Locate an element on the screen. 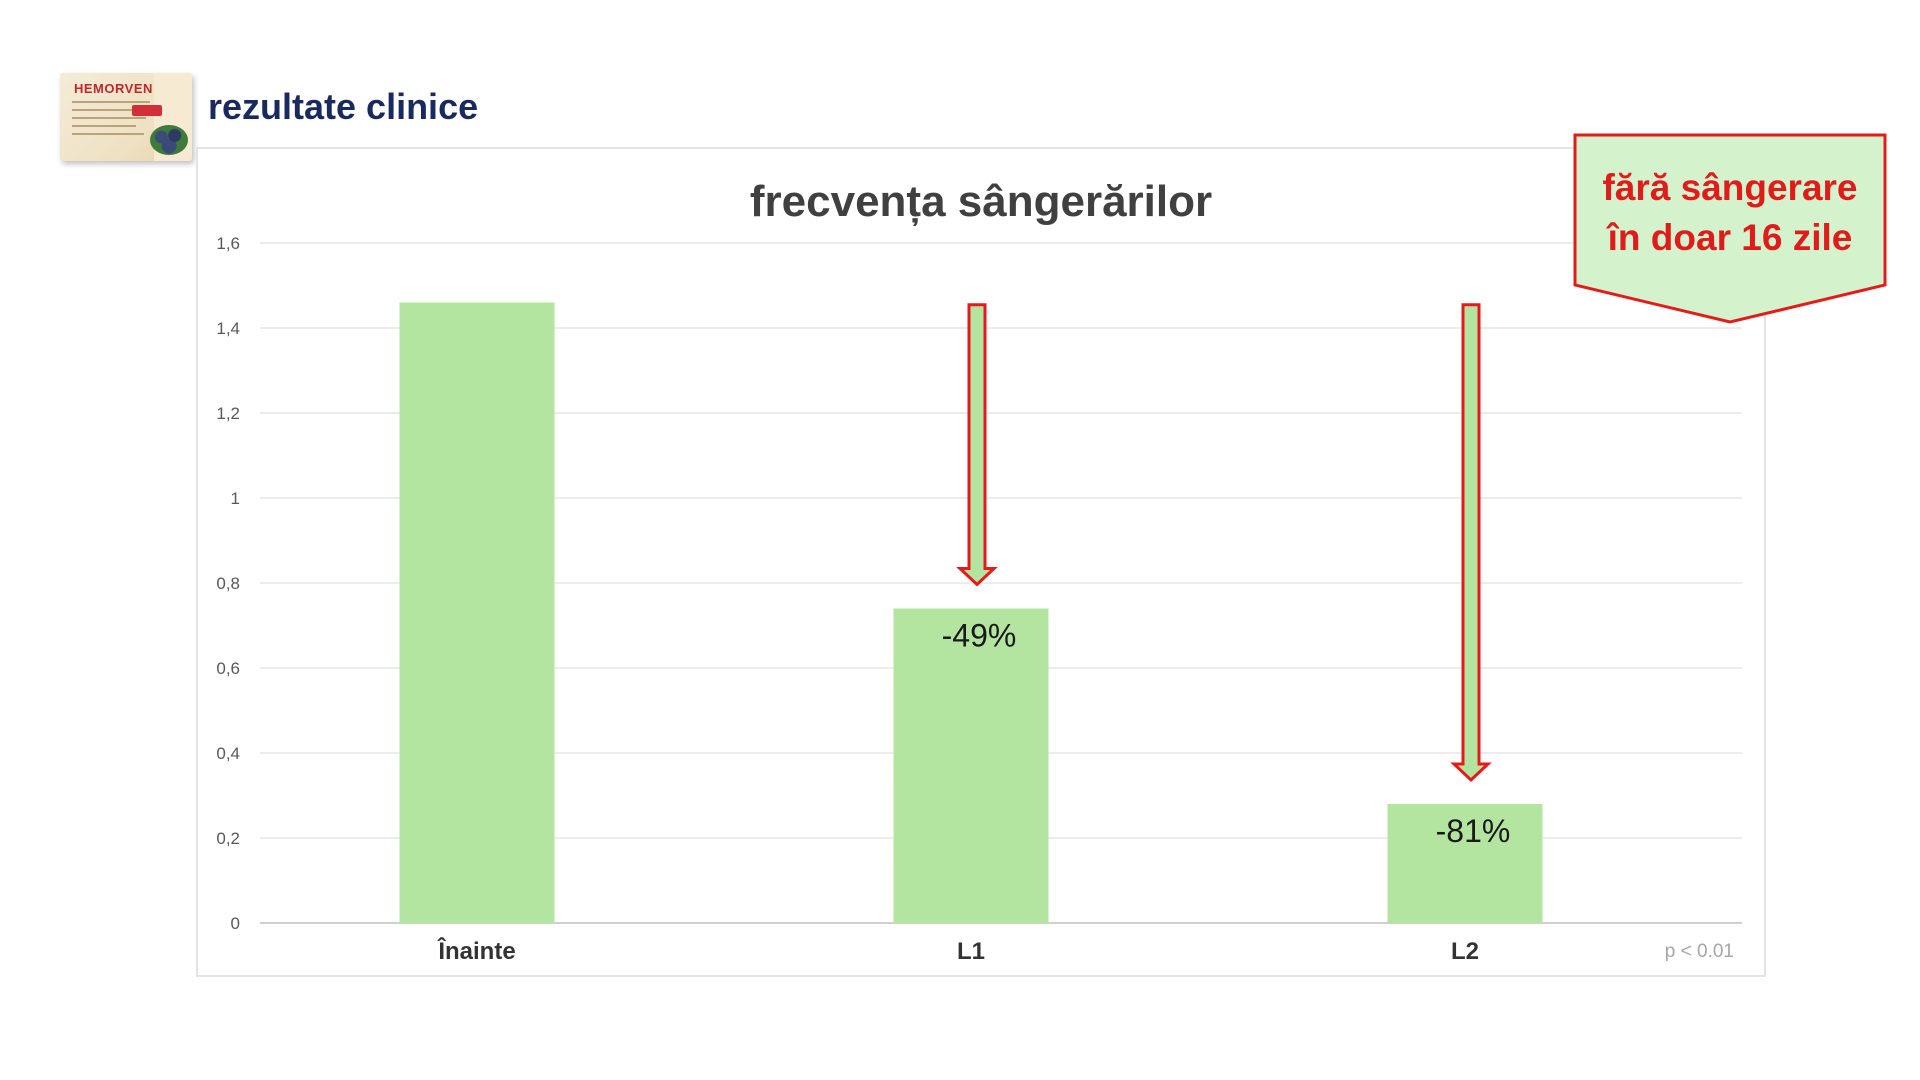 The width and height of the screenshot is (1920, 1080). y-tick-label: 0 is located at coordinates (235, 923).